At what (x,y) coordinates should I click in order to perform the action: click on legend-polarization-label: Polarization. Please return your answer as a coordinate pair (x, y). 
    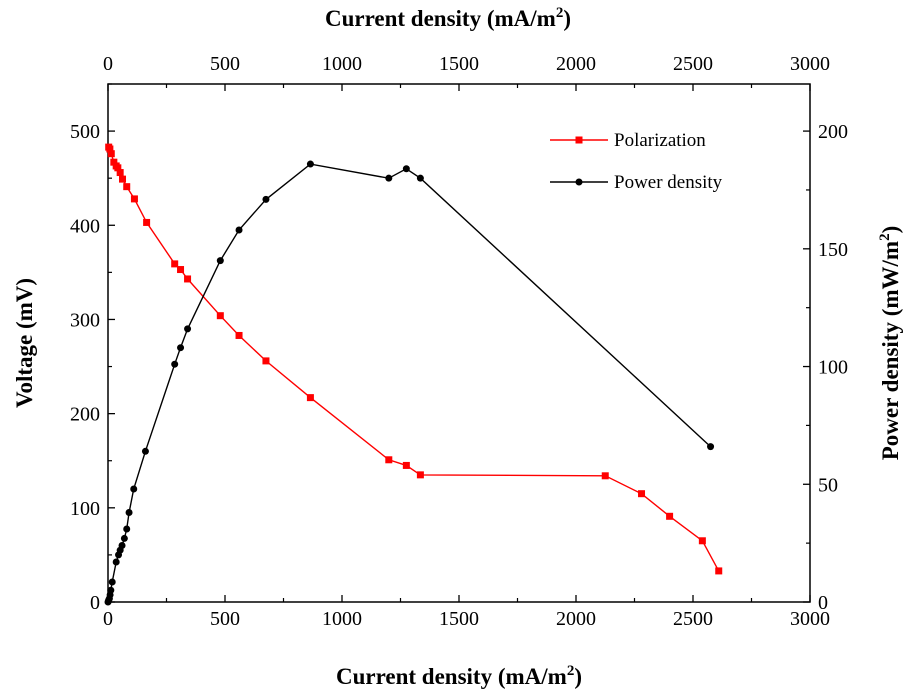
    Looking at the image, I should click on (660, 140).